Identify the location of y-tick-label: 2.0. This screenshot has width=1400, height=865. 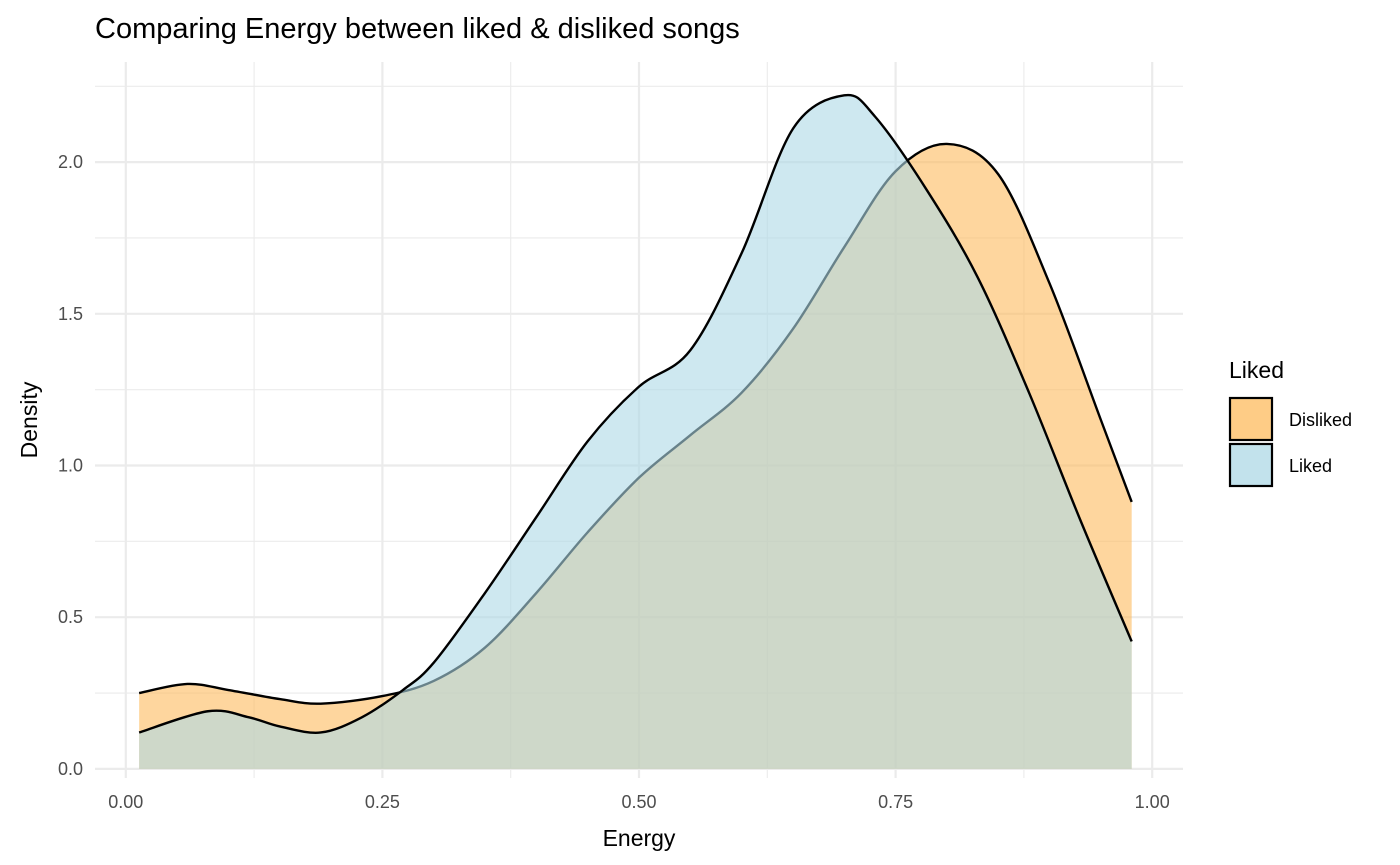
(70, 162).